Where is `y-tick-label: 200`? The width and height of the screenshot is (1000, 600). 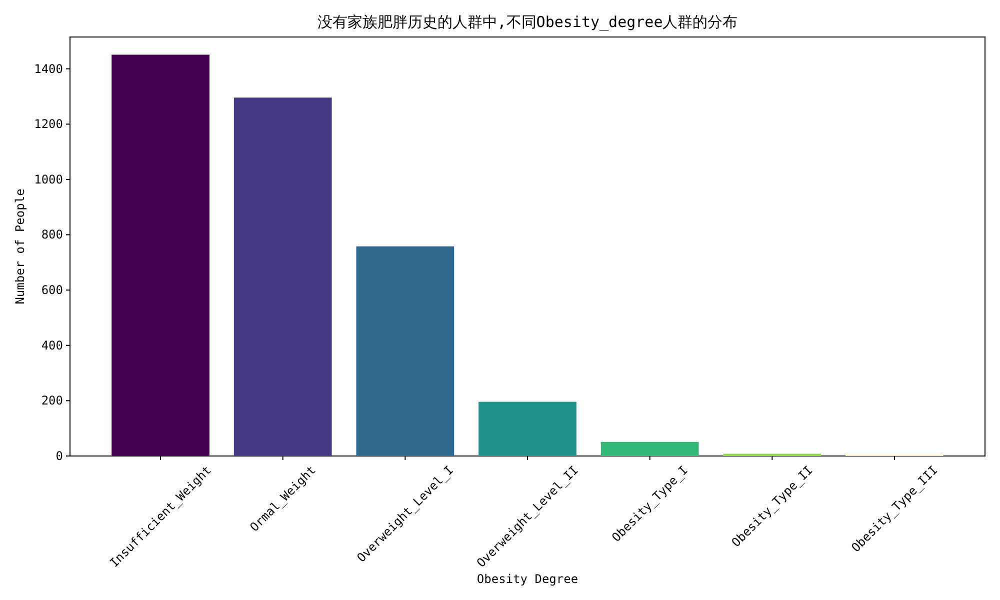
y-tick-label: 200 is located at coordinates (52, 401).